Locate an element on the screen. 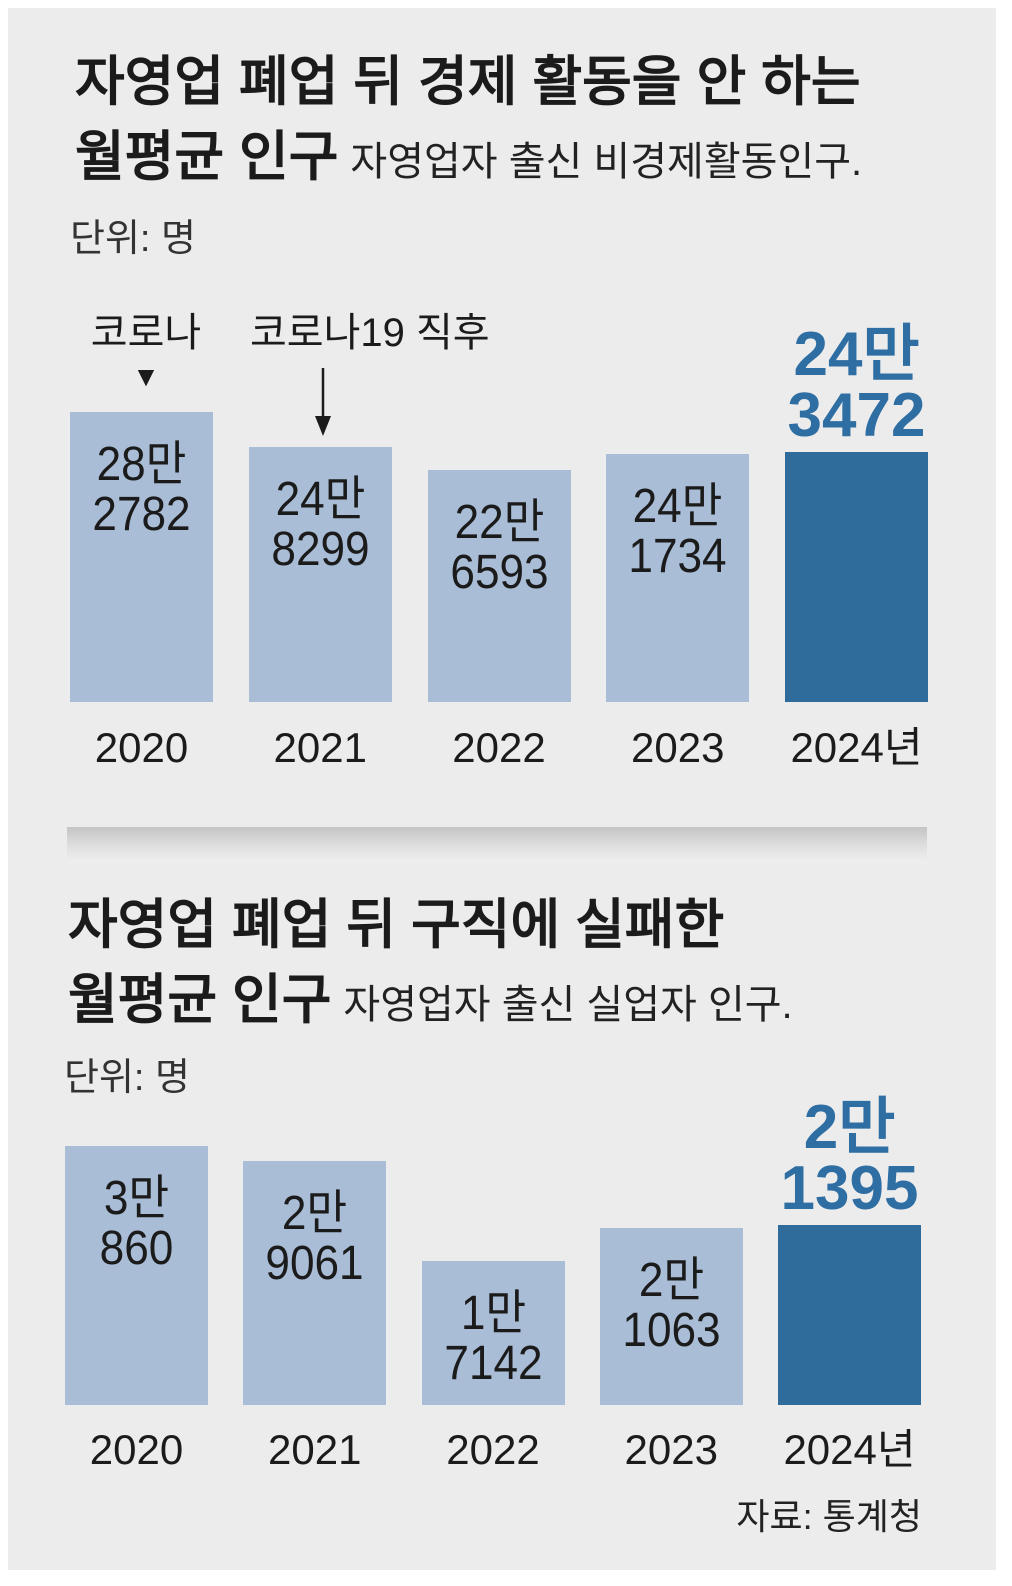  value-label-line: 6593 is located at coordinates (499, 572).